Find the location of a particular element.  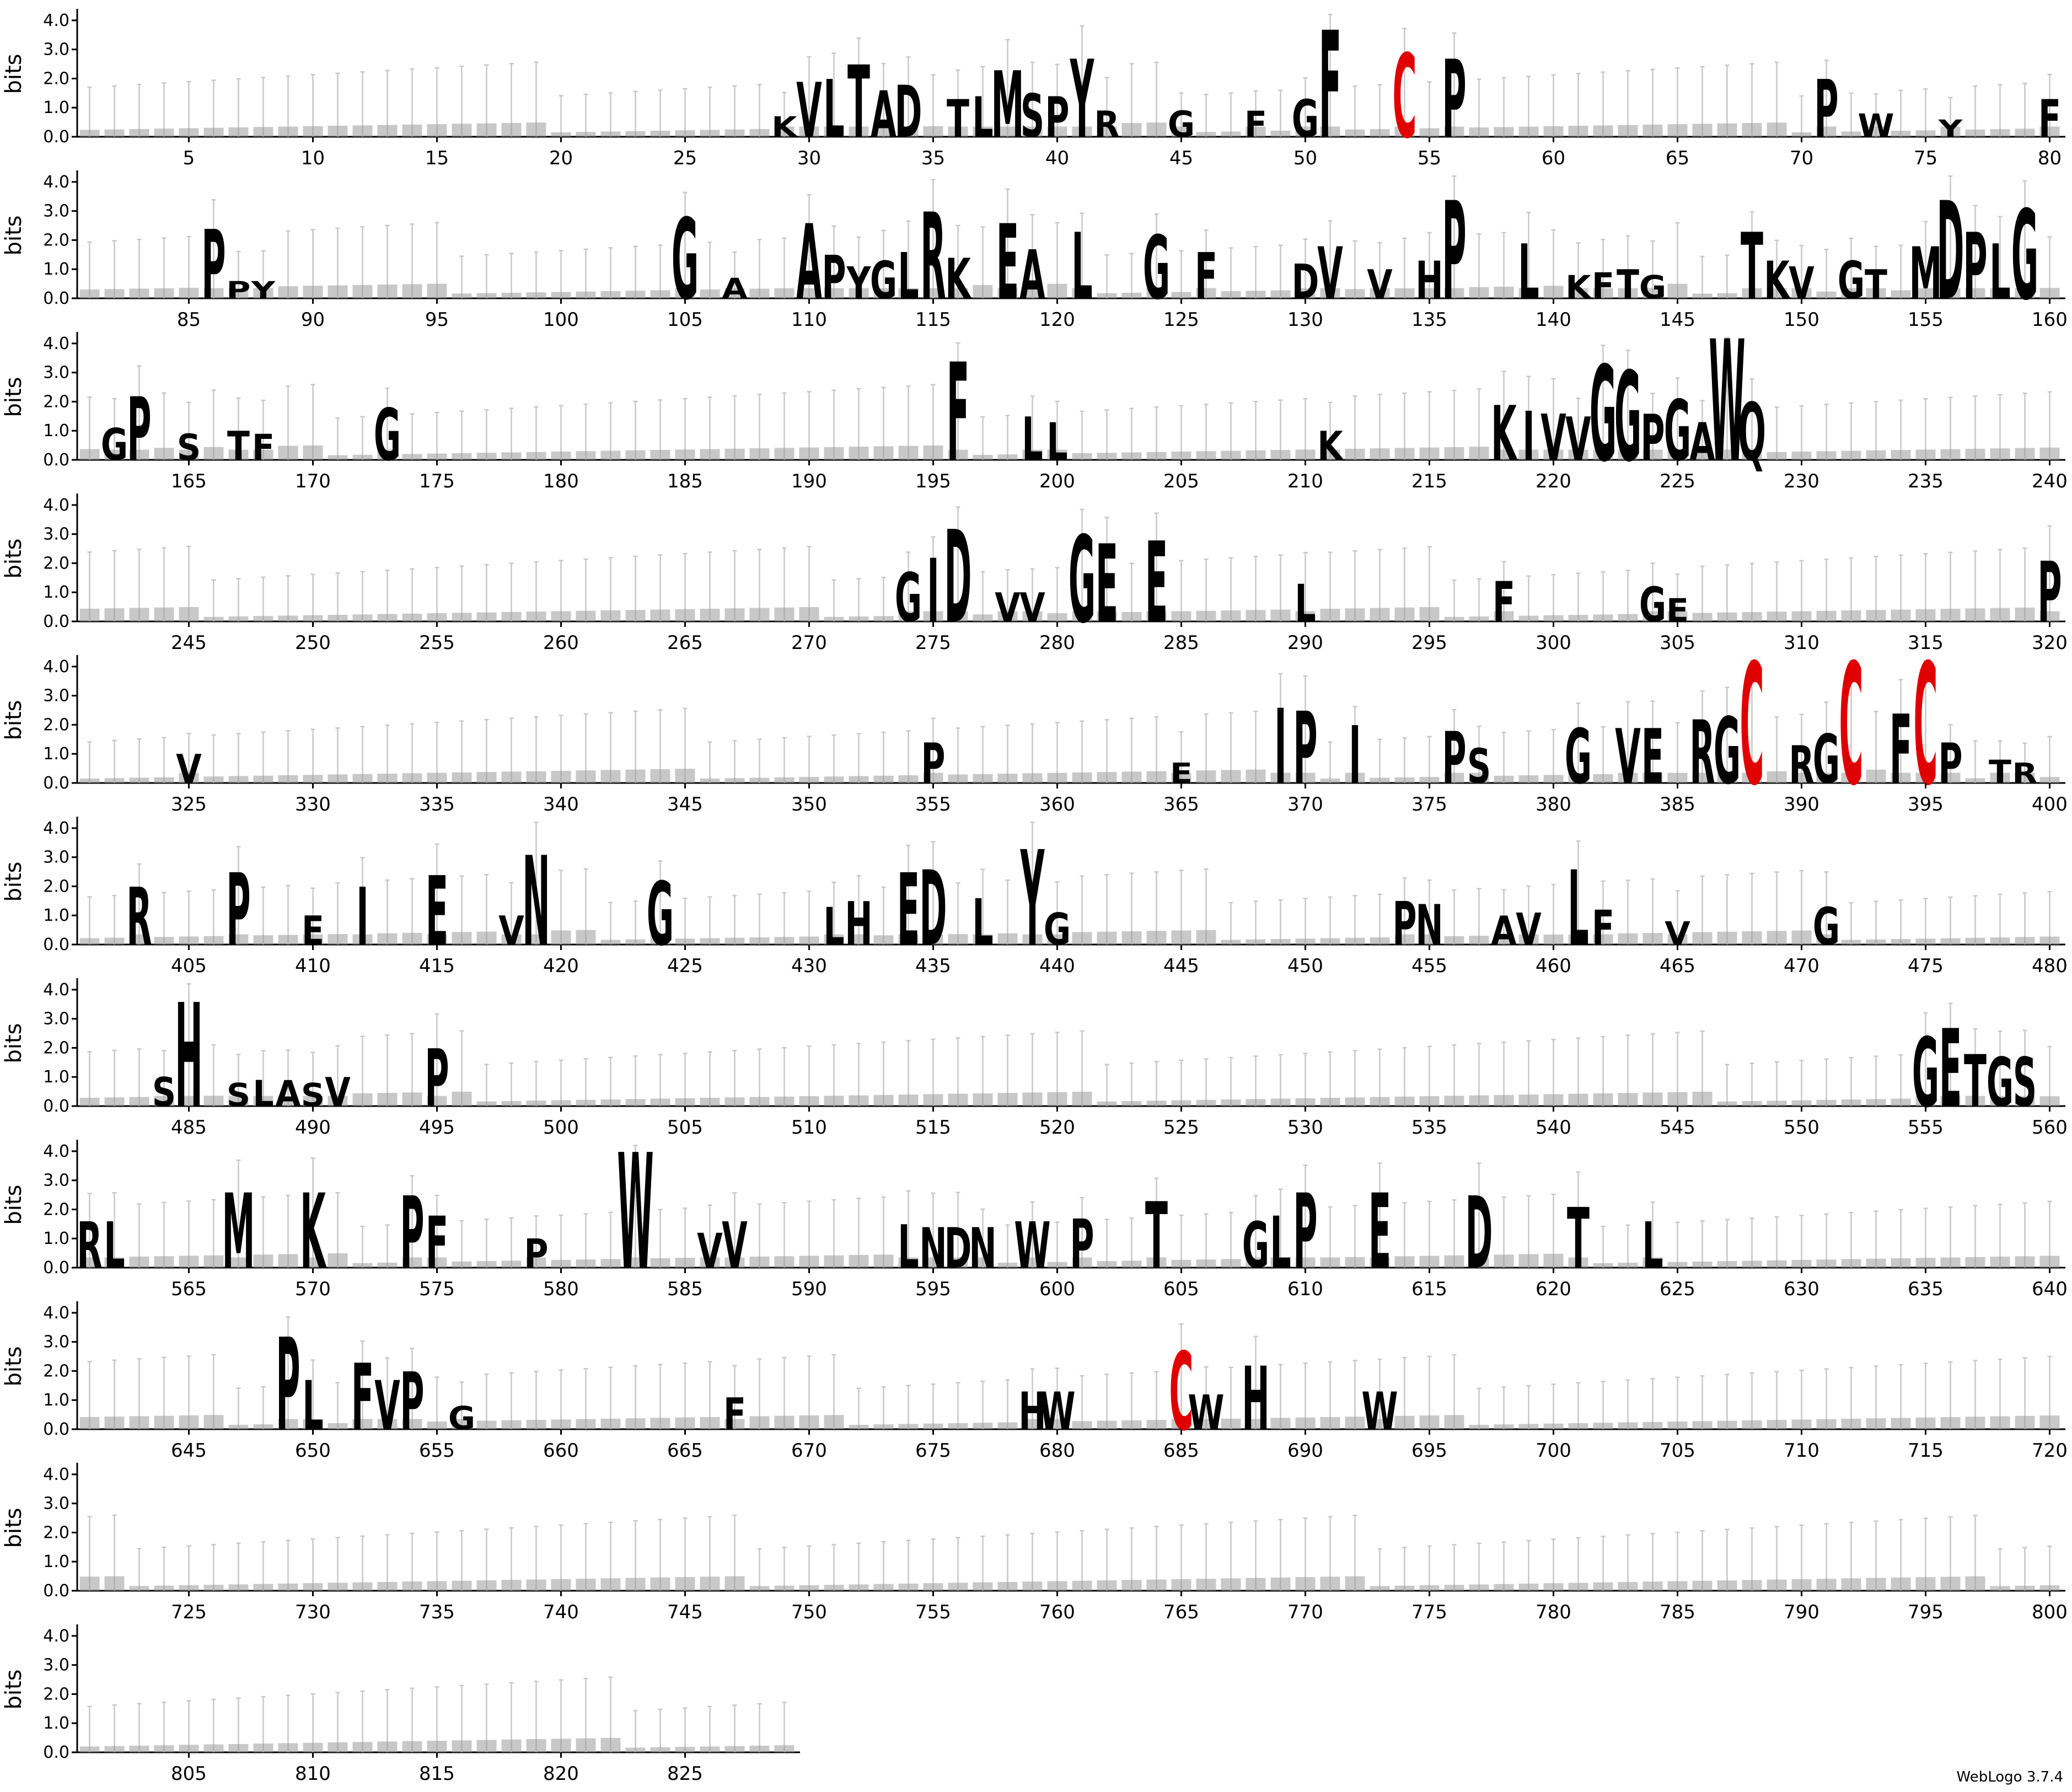

x-tick-label: 290 is located at coordinates (1305, 643).